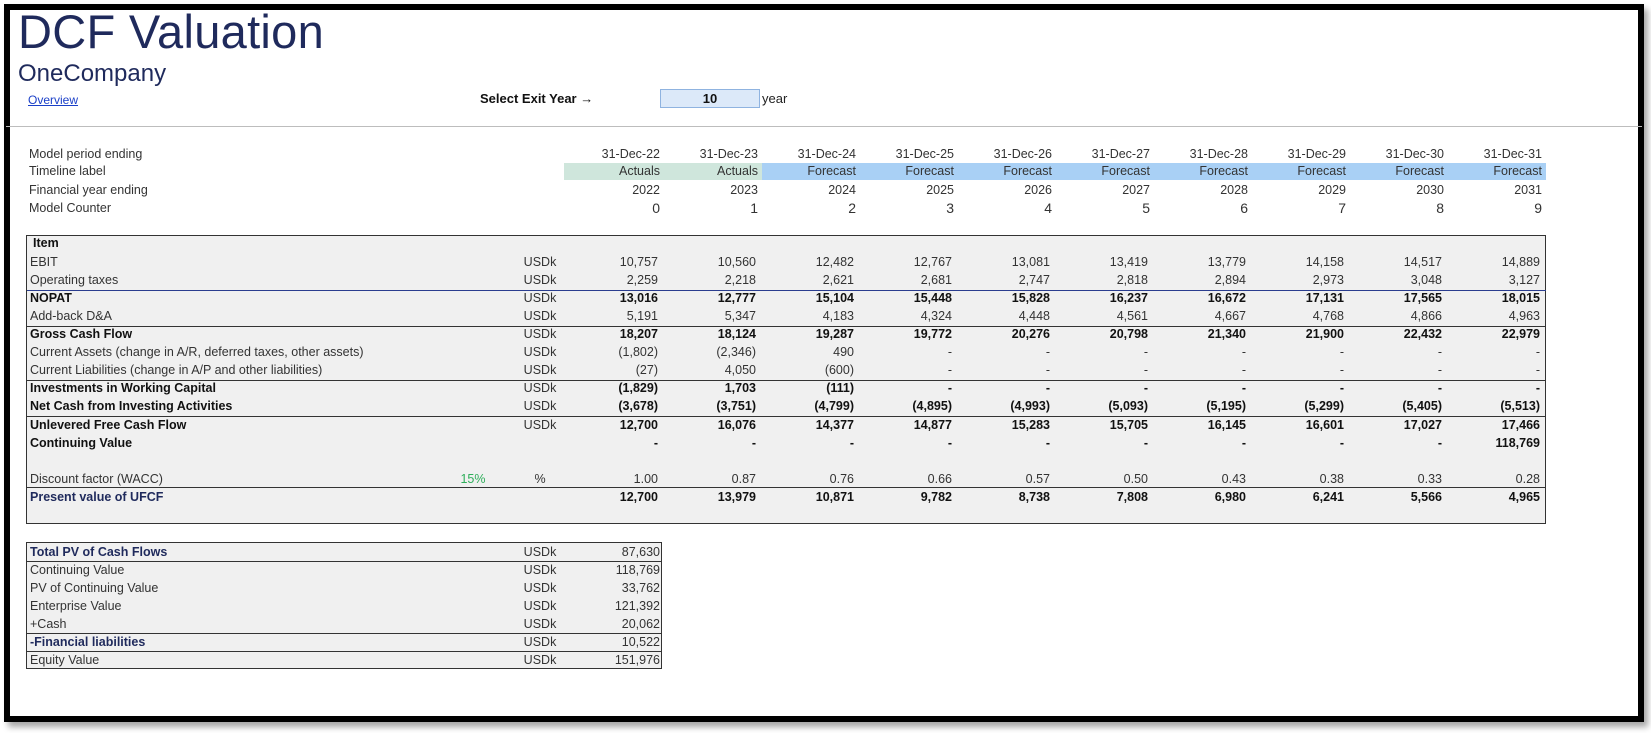 The height and width of the screenshot is (733, 1651). What do you see at coordinates (656, 208) in the screenshot?
I see `model-counter-cell: 0` at bounding box center [656, 208].